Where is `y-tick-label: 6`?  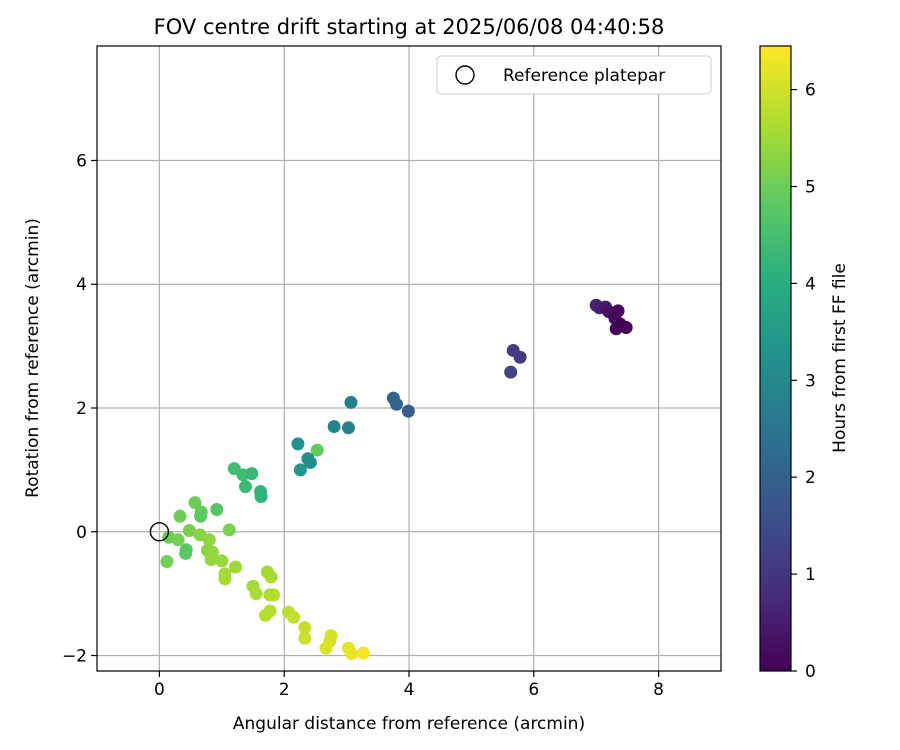
y-tick-label: 6 is located at coordinates (81, 161).